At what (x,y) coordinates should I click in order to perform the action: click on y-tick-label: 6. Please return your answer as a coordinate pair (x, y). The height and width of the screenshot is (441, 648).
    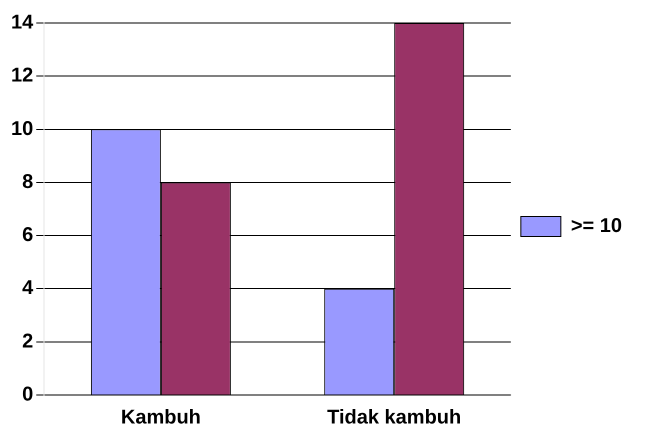
    Looking at the image, I should click on (28, 235).